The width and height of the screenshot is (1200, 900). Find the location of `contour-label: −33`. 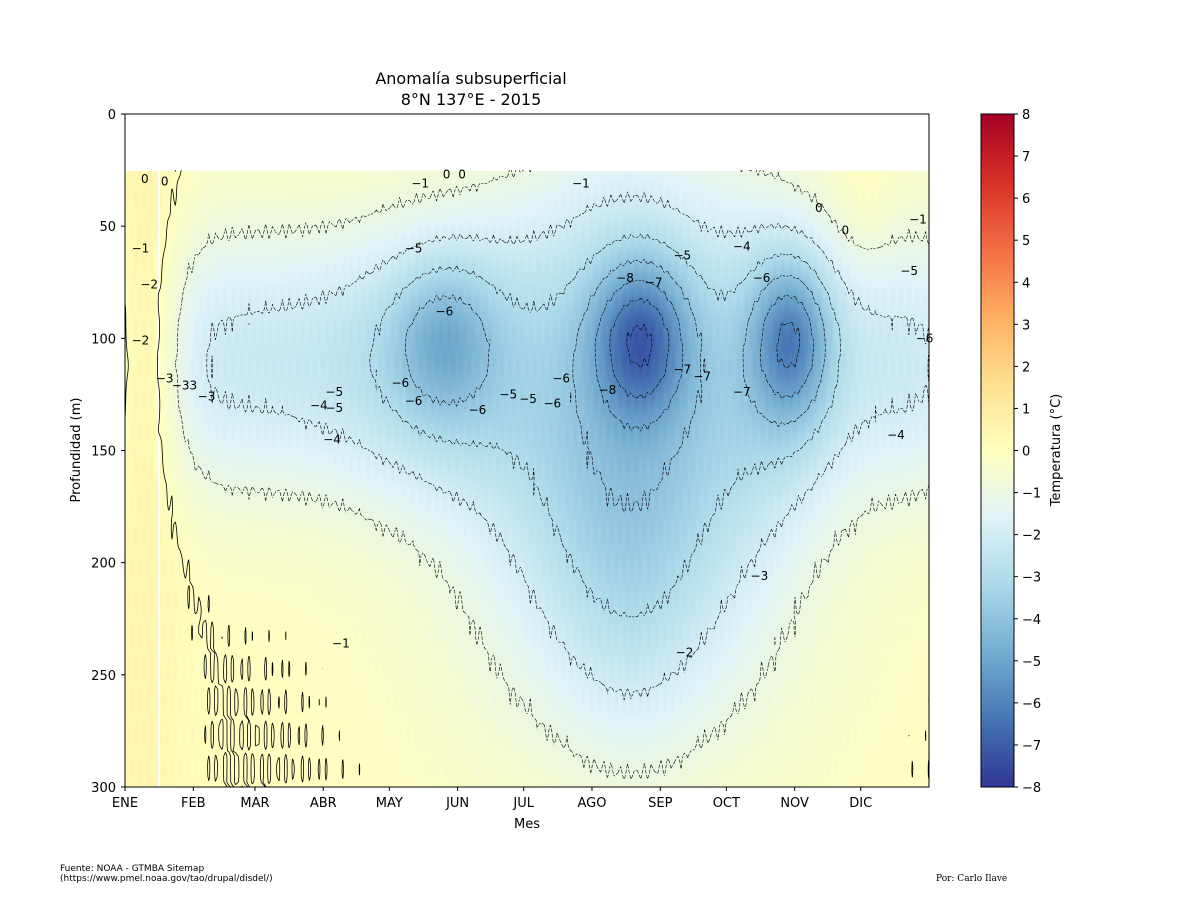

contour-label: −33 is located at coordinates (184, 385).